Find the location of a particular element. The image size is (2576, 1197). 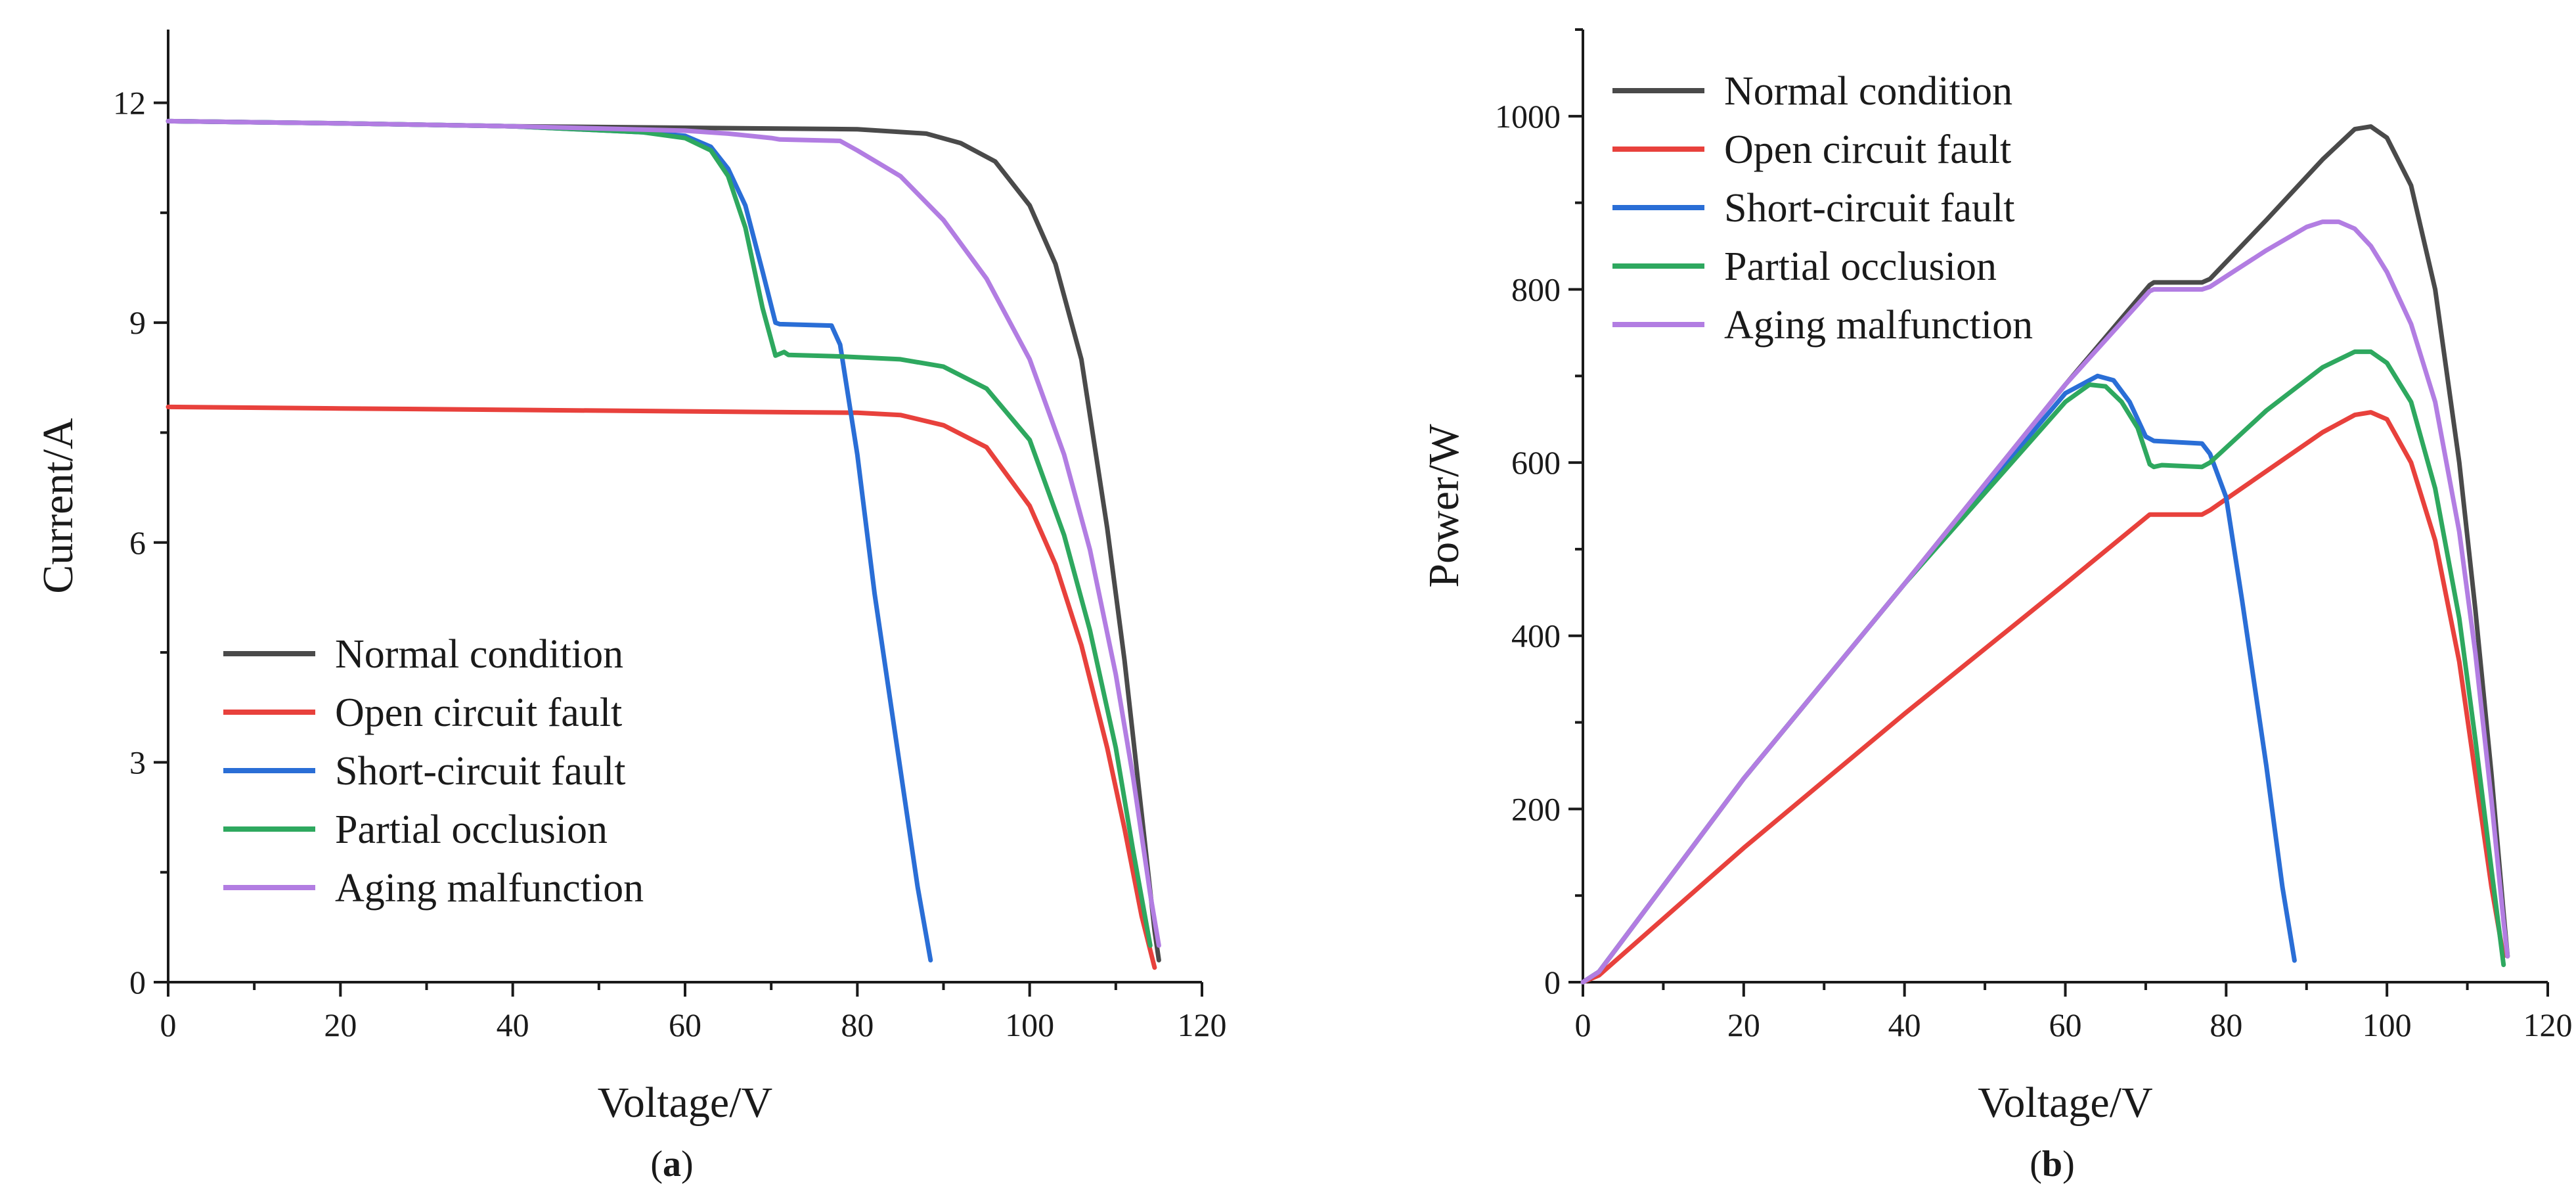

chart-b-y-tick-label: 0 is located at coordinates (1552, 982).